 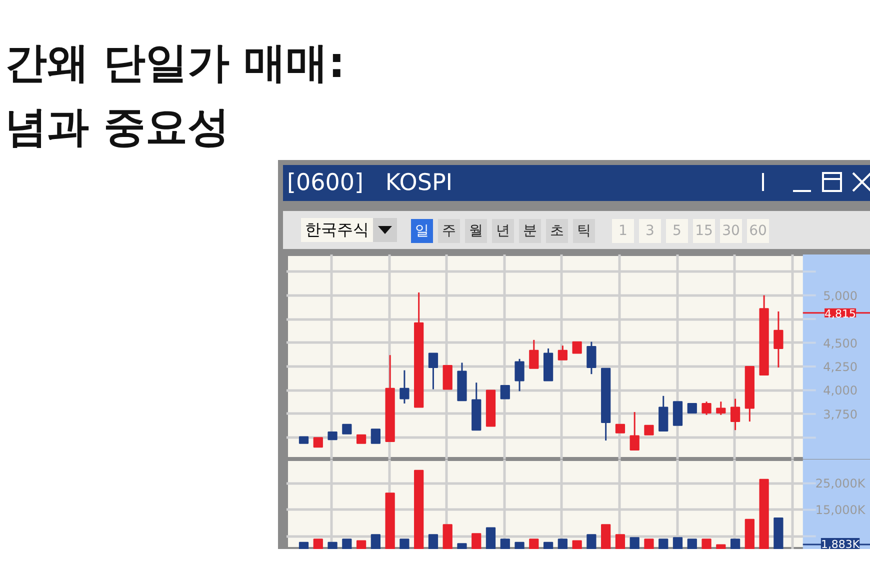 I want to click on y-tick-label: 4,000, so click(x=840, y=391).